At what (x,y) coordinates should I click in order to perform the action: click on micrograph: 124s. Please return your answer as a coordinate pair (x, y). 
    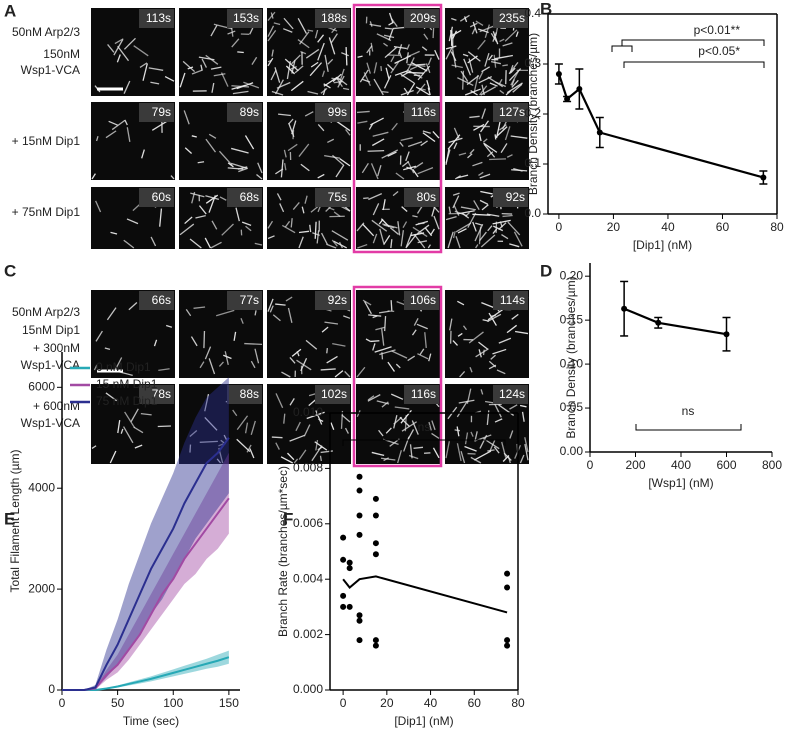
    Looking at the image, I should click on (487, 424).